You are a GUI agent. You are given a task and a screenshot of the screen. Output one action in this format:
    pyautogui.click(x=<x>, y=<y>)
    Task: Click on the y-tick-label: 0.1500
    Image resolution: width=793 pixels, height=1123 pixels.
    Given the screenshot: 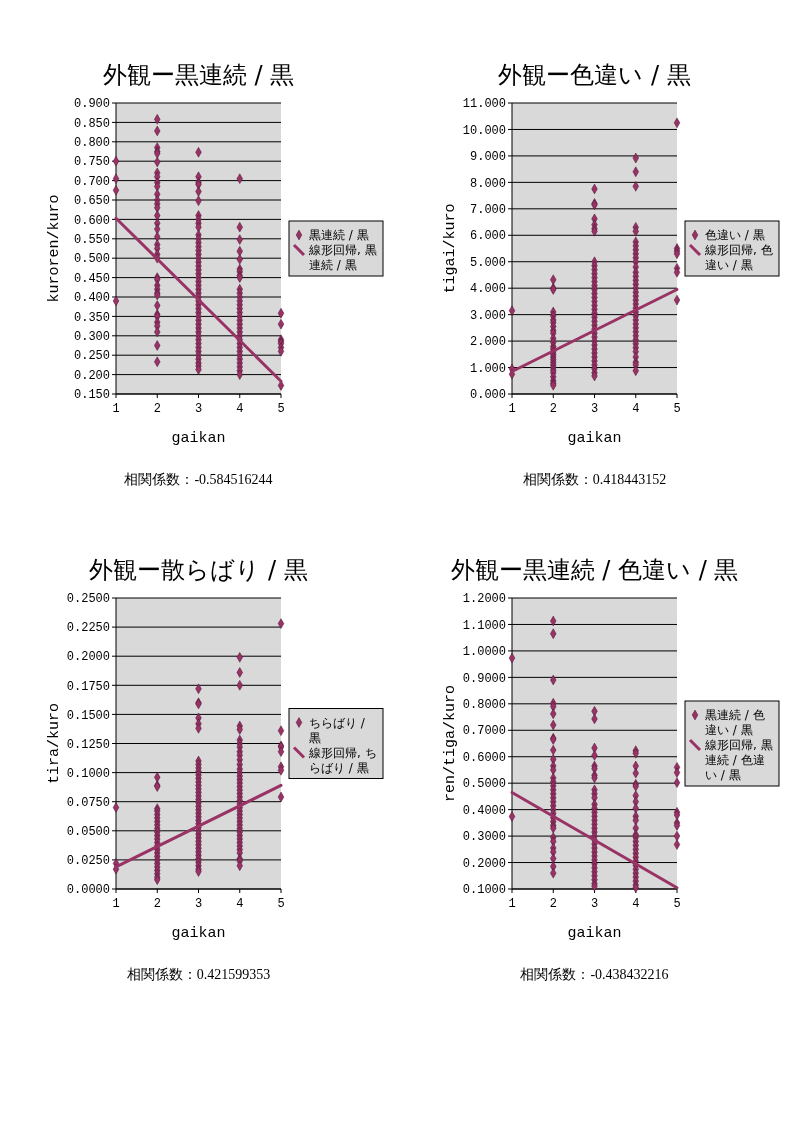 What is the action you would take?
    pyautogui.click(x=88, y=715)
    